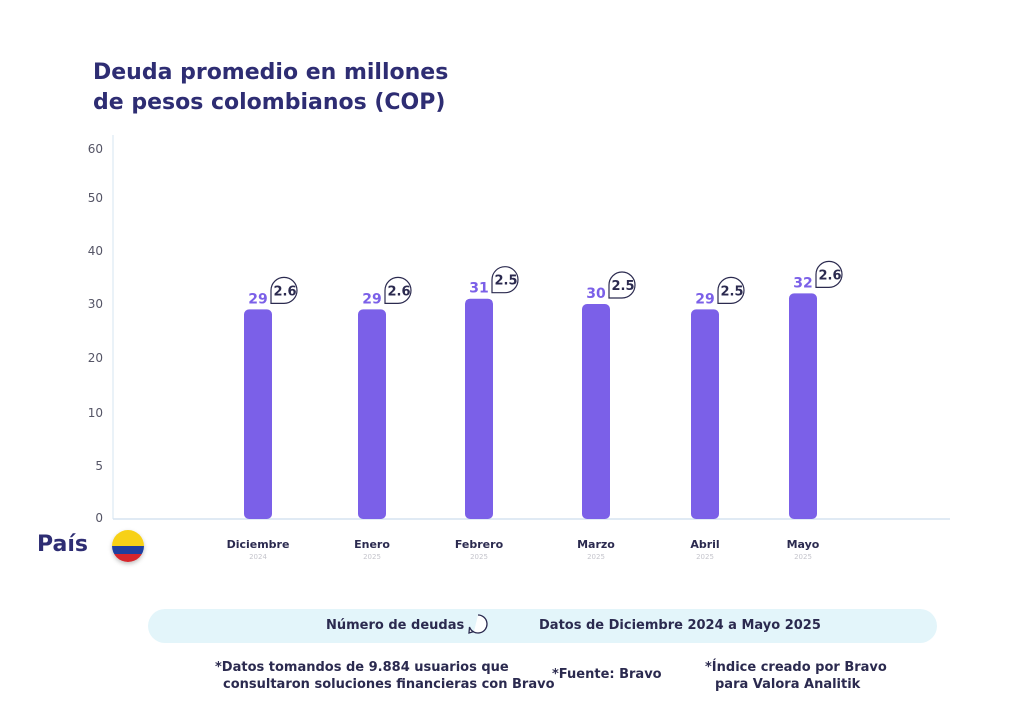 This screenshot has width=1024, height=721. Describe the element at coordinates (63, 544) in the screenshot. I see `country-label: País` at that location.